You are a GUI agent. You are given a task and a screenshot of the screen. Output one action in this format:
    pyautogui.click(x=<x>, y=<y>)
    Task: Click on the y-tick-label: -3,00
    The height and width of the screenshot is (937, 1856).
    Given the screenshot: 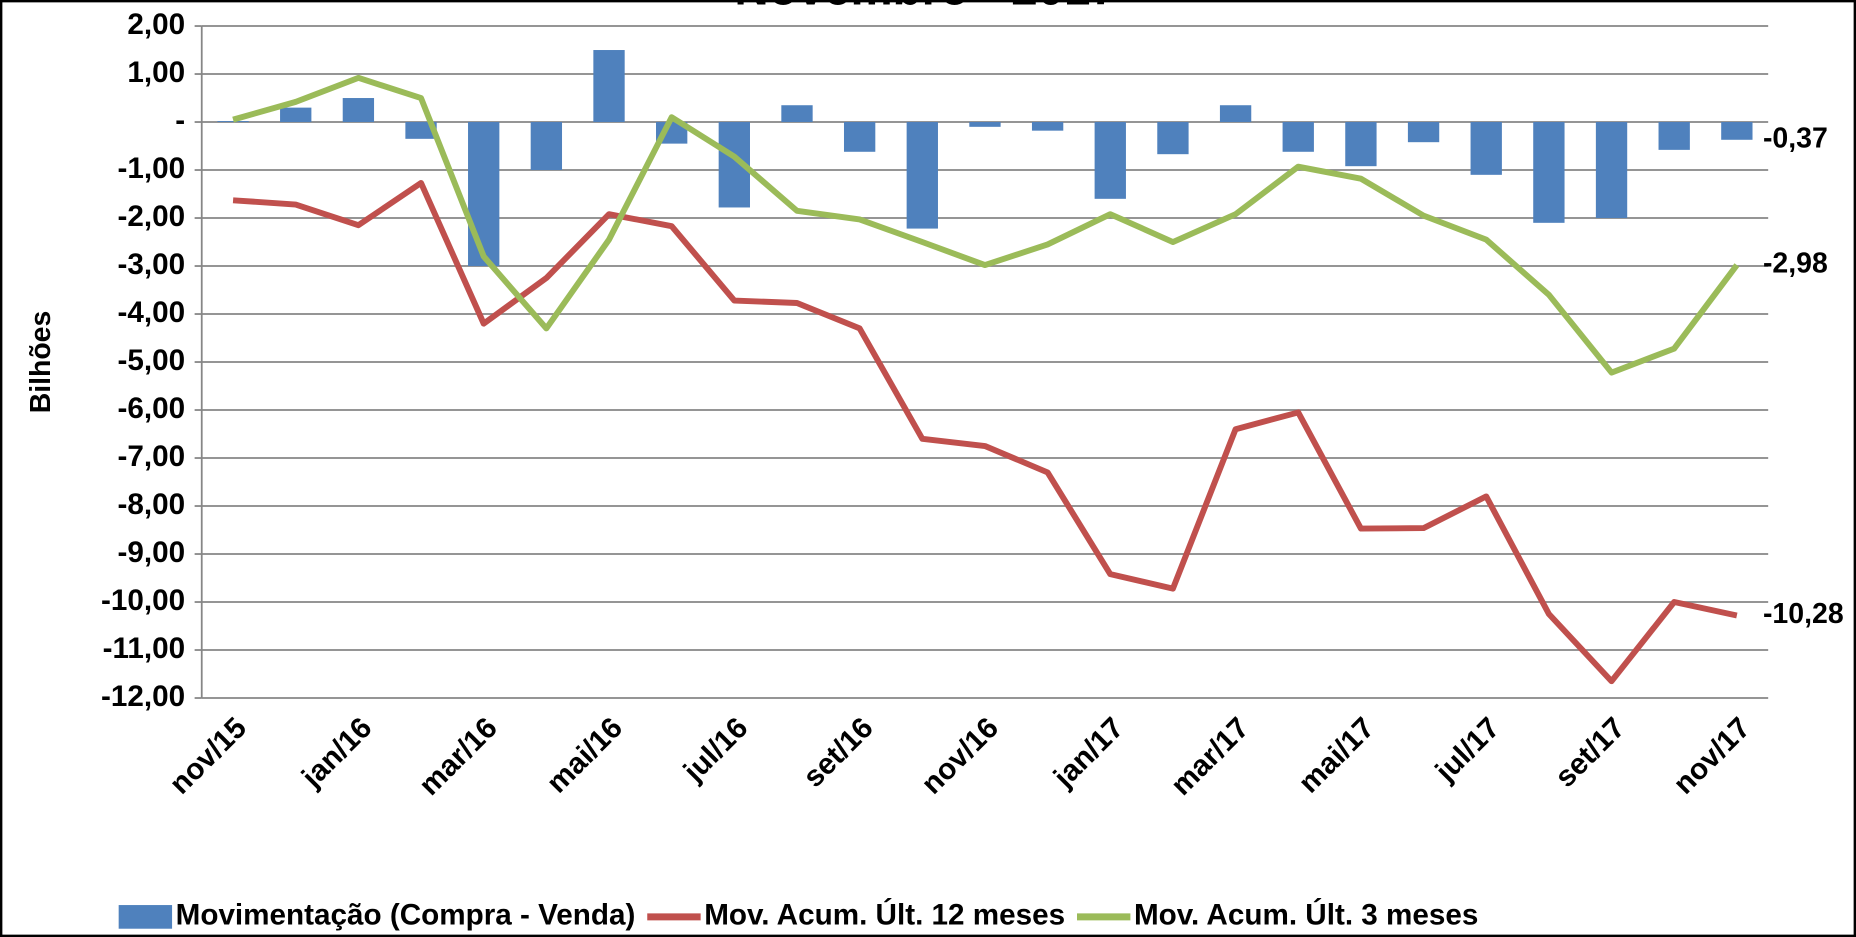 What is the action you would take?
    pyautogui.click(x=152, y=264)
    